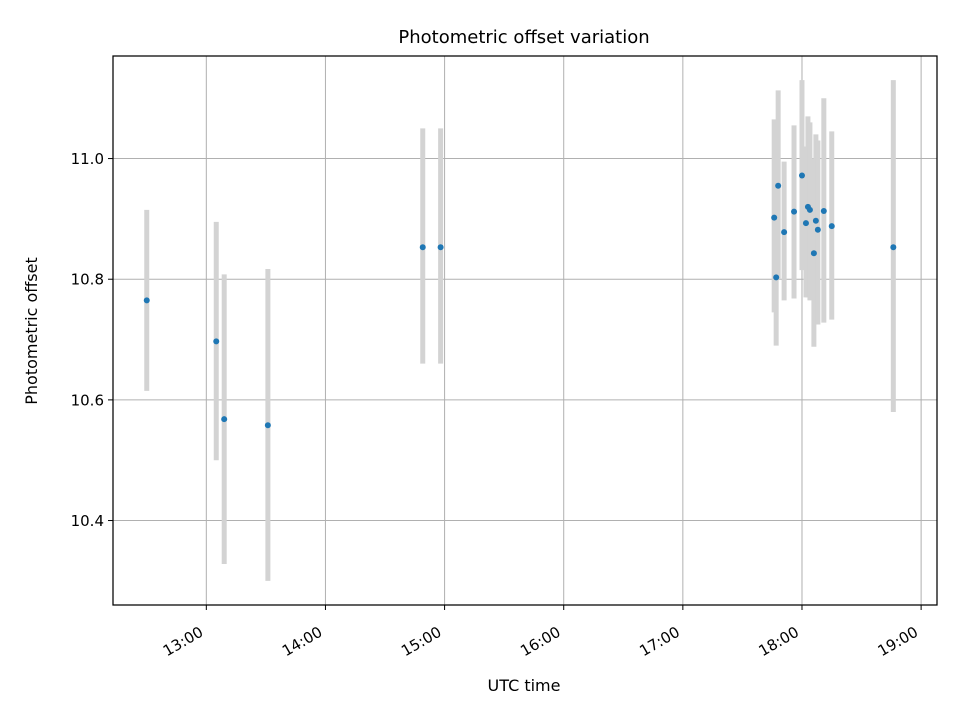 This screenshot has height=720, width=960. Describe the element at coordinates (87, 280) in the screenshot. I see `y-tick-label: 10.8` at that location.